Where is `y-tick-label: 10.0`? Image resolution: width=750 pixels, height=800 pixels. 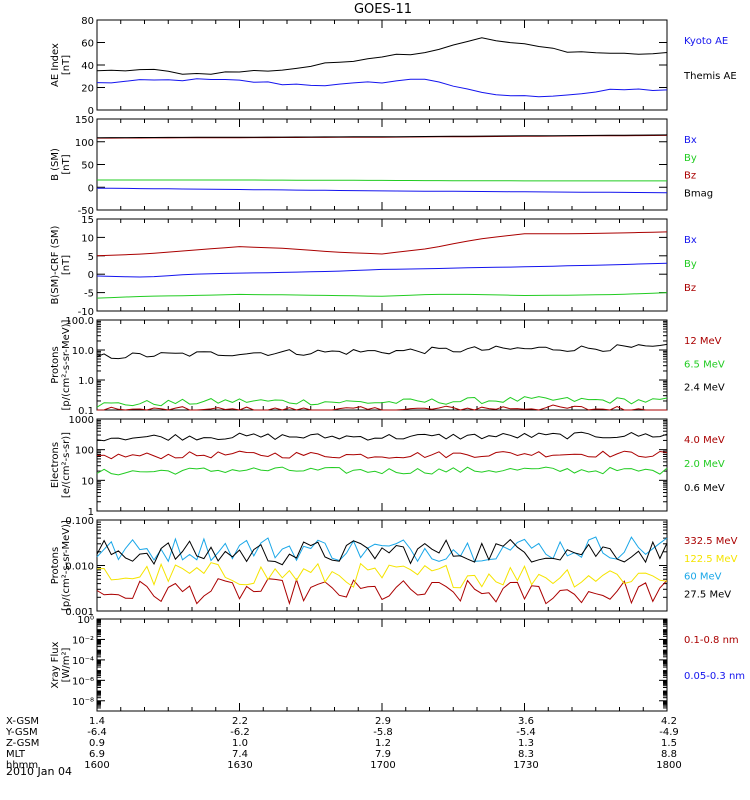 y-tick-label: 10.0 is located at coordinates (83, 351).